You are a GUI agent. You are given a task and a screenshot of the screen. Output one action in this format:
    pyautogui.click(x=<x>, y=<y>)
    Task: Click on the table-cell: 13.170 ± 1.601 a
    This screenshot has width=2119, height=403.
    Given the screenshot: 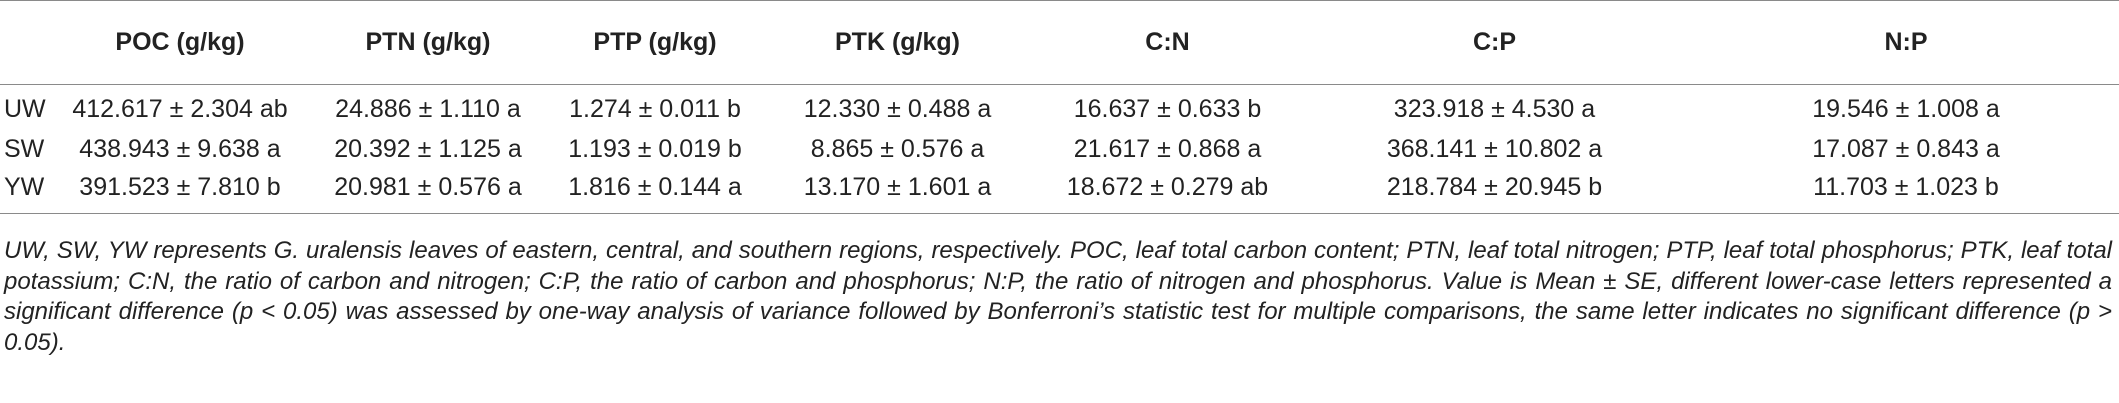 What is the action you would take?
    pyautogui.click(x=897, y=192)
    